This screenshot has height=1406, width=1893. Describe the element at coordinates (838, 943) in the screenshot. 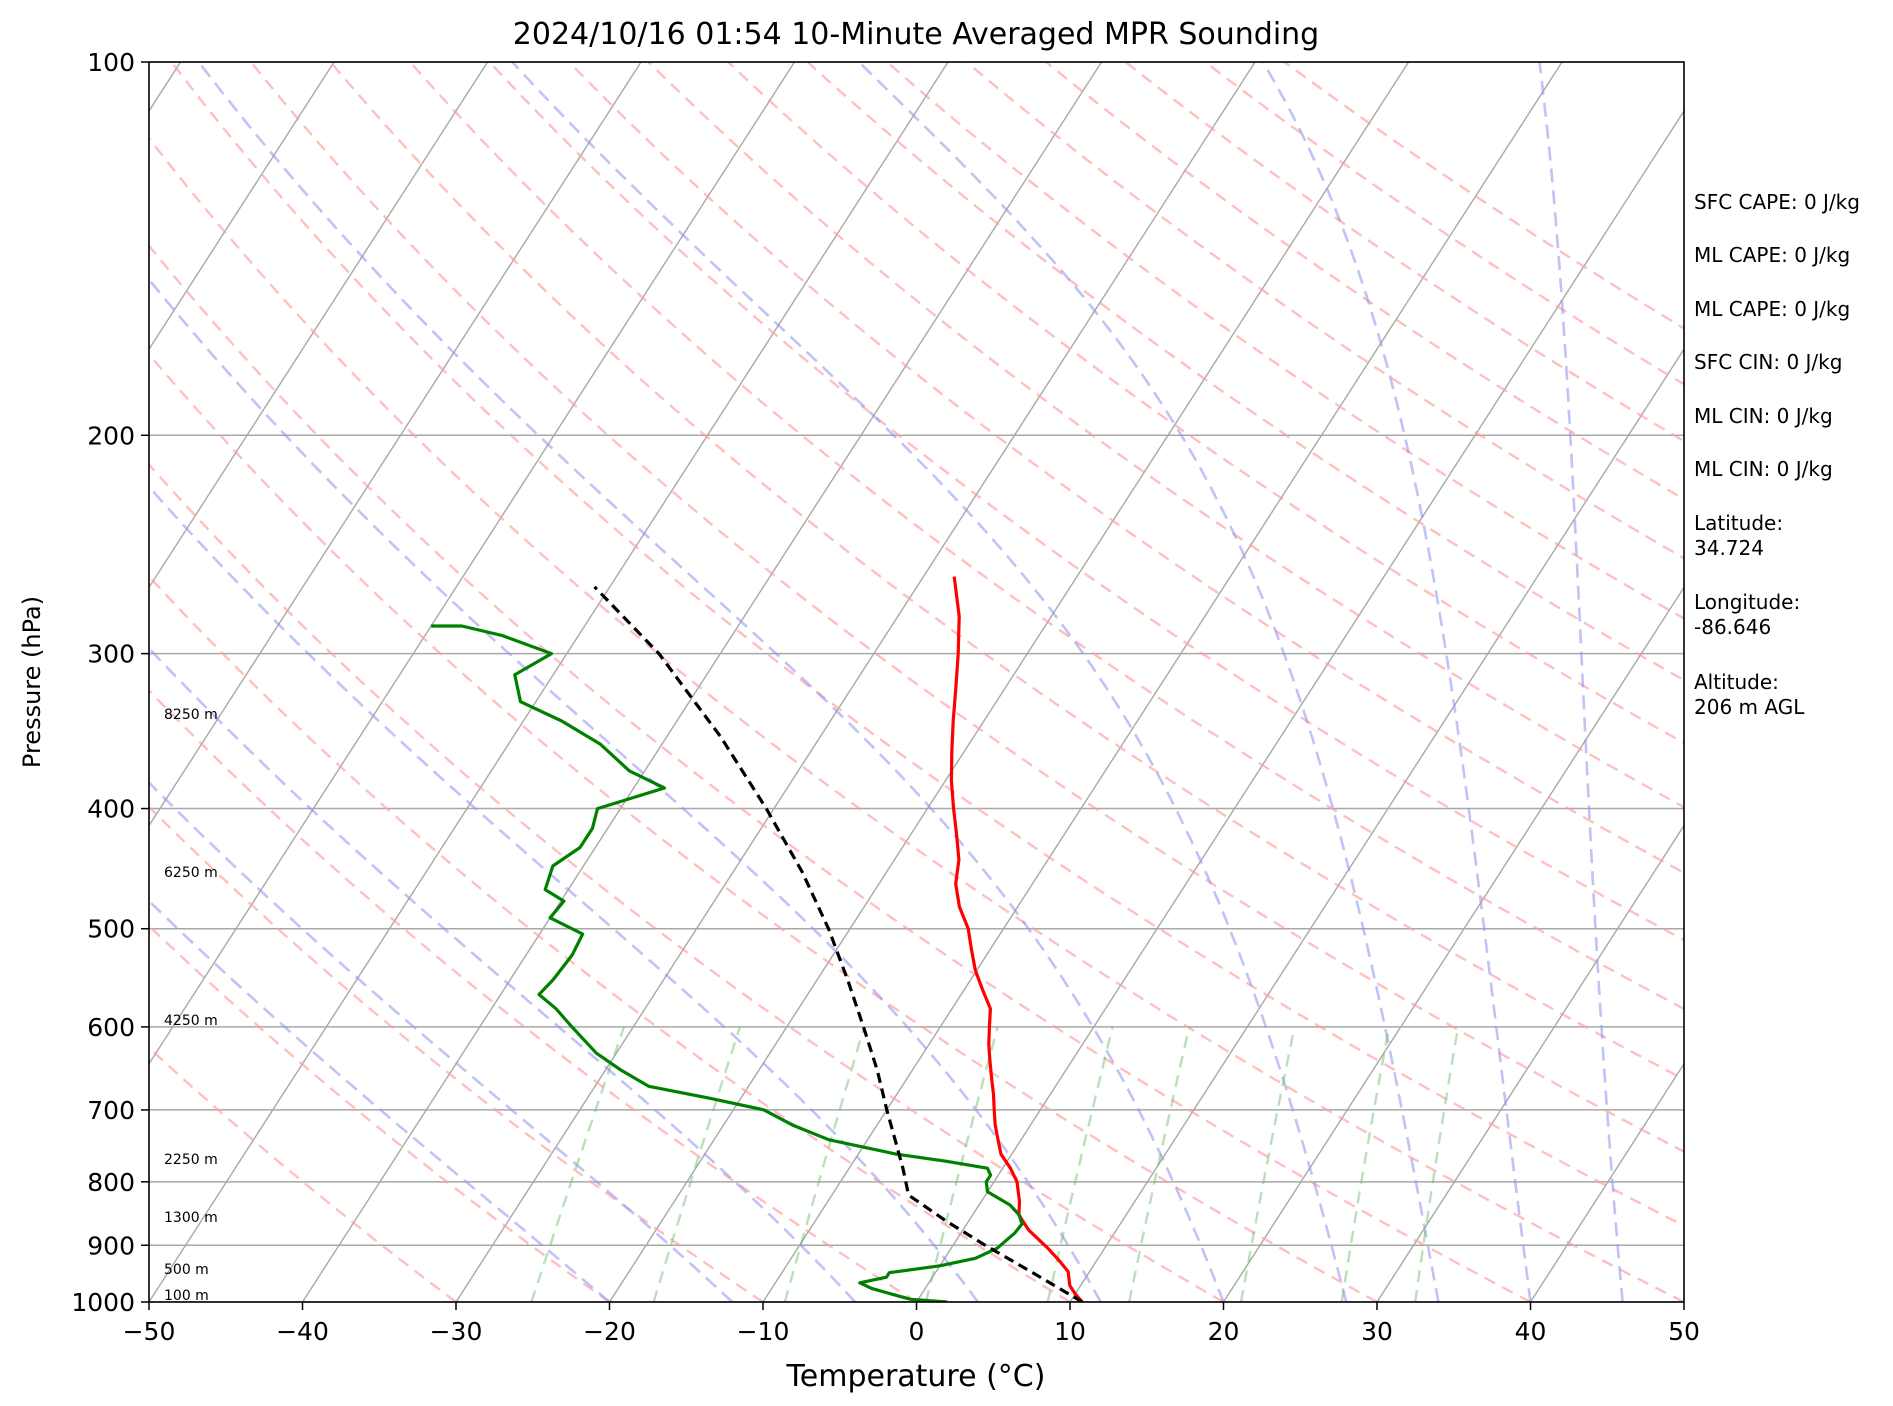

I see `parcel-line` at that location.